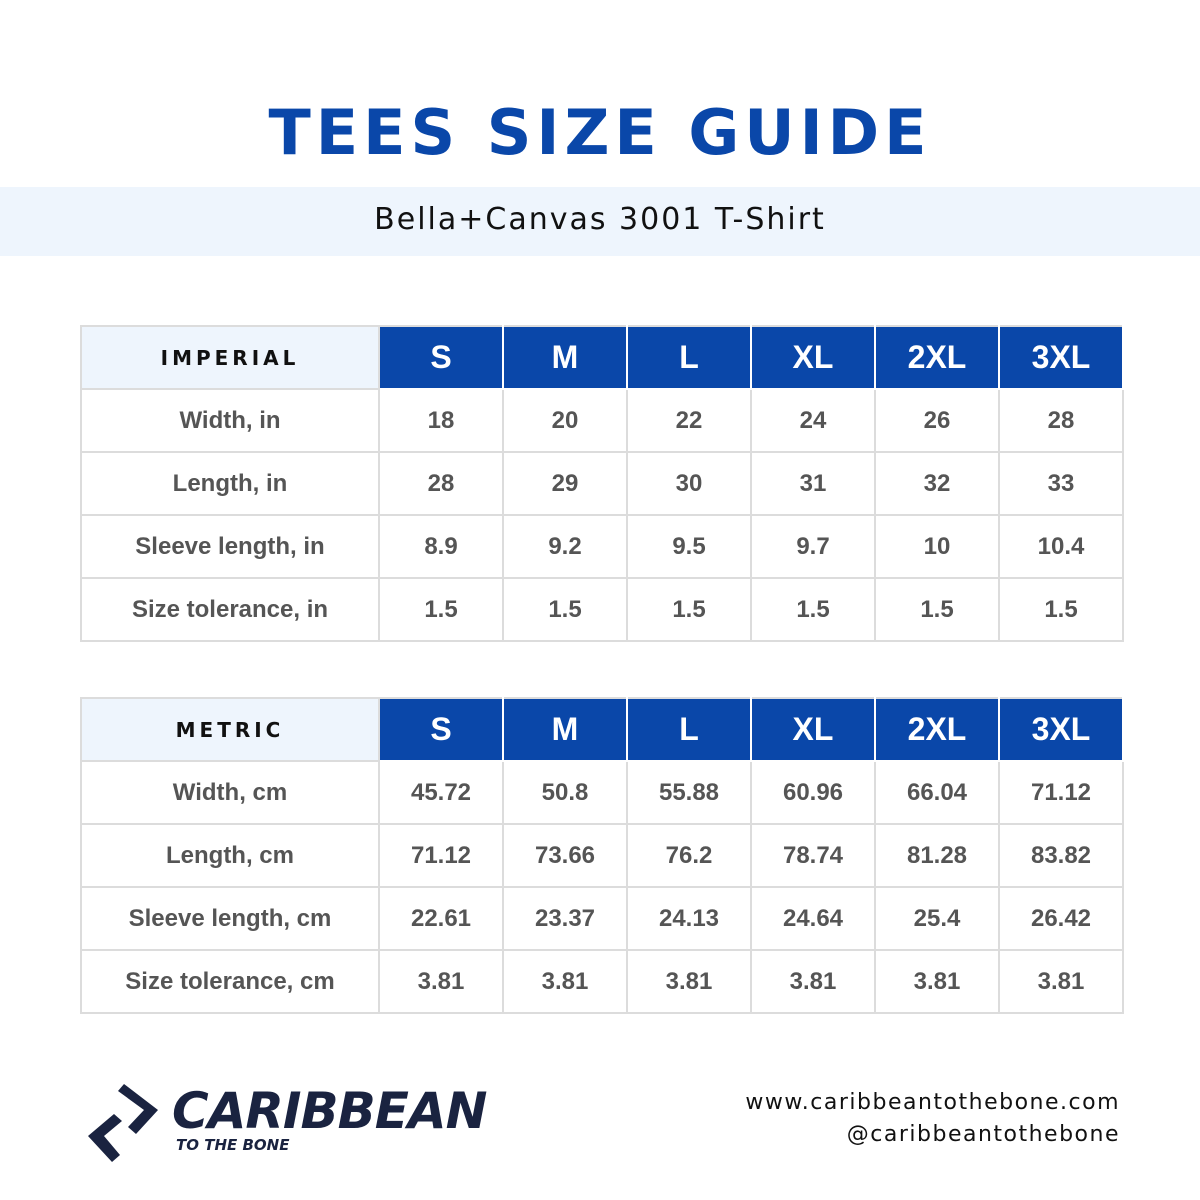 This screenshot has width=1200, height=1200. Describe the element at coordinates (441, 918) in the screenshot. I see `measurement-value: 22.61` at that location.